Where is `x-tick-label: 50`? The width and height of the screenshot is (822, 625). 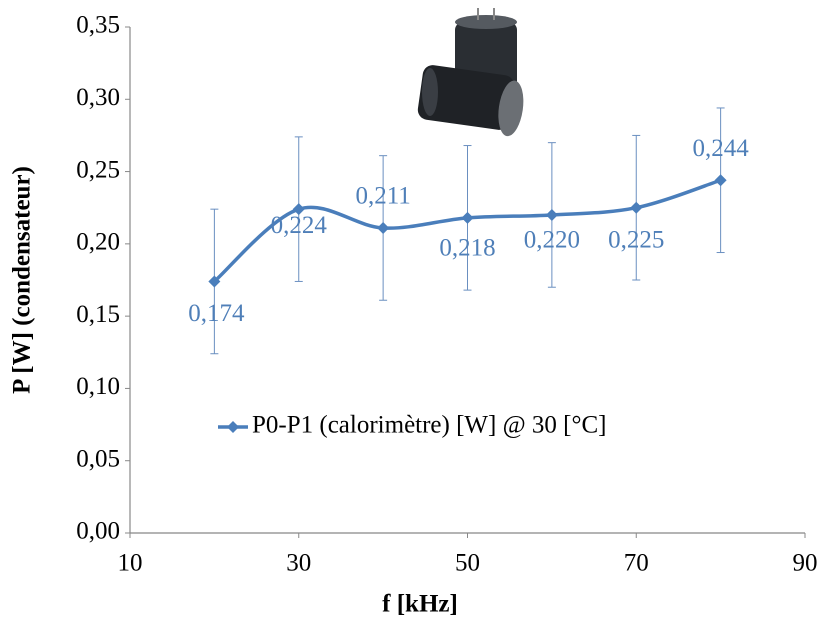
x-tick-label: 50 is located at coordinates (467, 563).